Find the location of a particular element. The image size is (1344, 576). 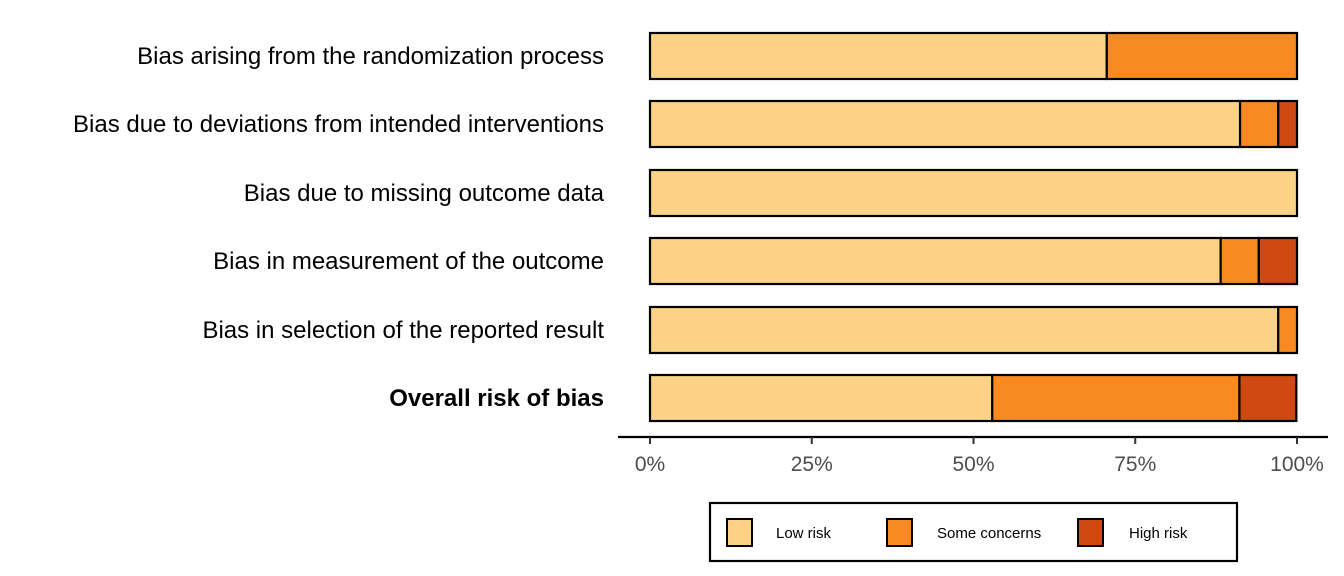

category-label-bias-in-measurement-of-the-outcome: Bias in measurement of the outcome is located at coordinates (408, 261).